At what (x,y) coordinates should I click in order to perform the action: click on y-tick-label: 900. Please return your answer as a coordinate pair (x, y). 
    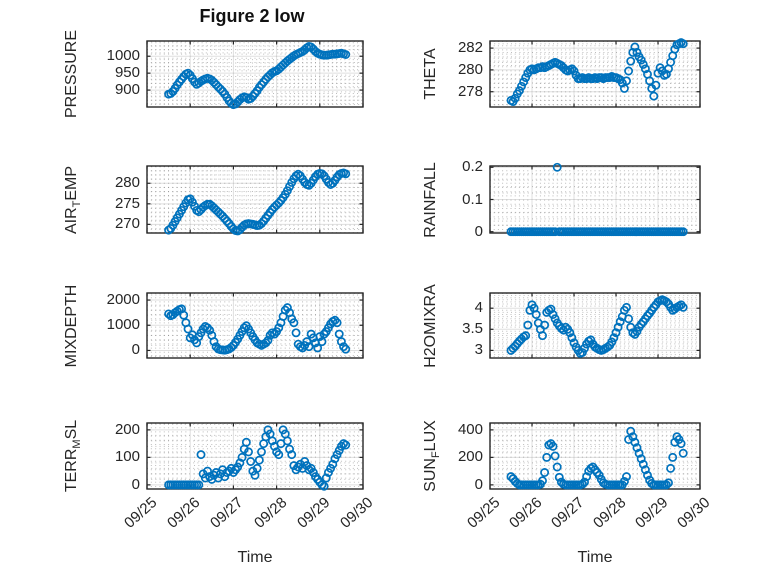
    Looking at the image, I should click on (127, 90).